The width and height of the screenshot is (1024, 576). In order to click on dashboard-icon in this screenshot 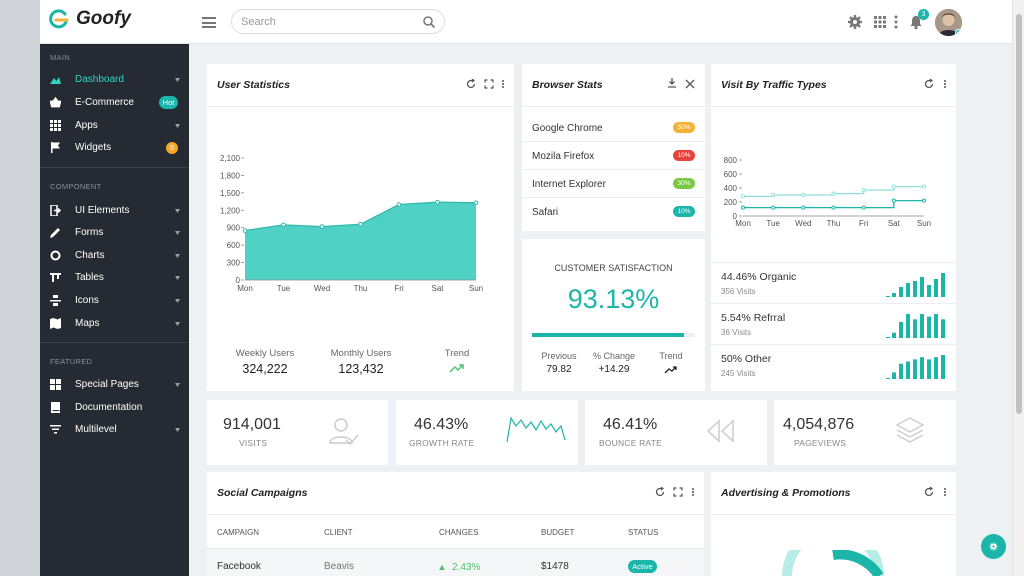, I will do `click(55, 80)`.